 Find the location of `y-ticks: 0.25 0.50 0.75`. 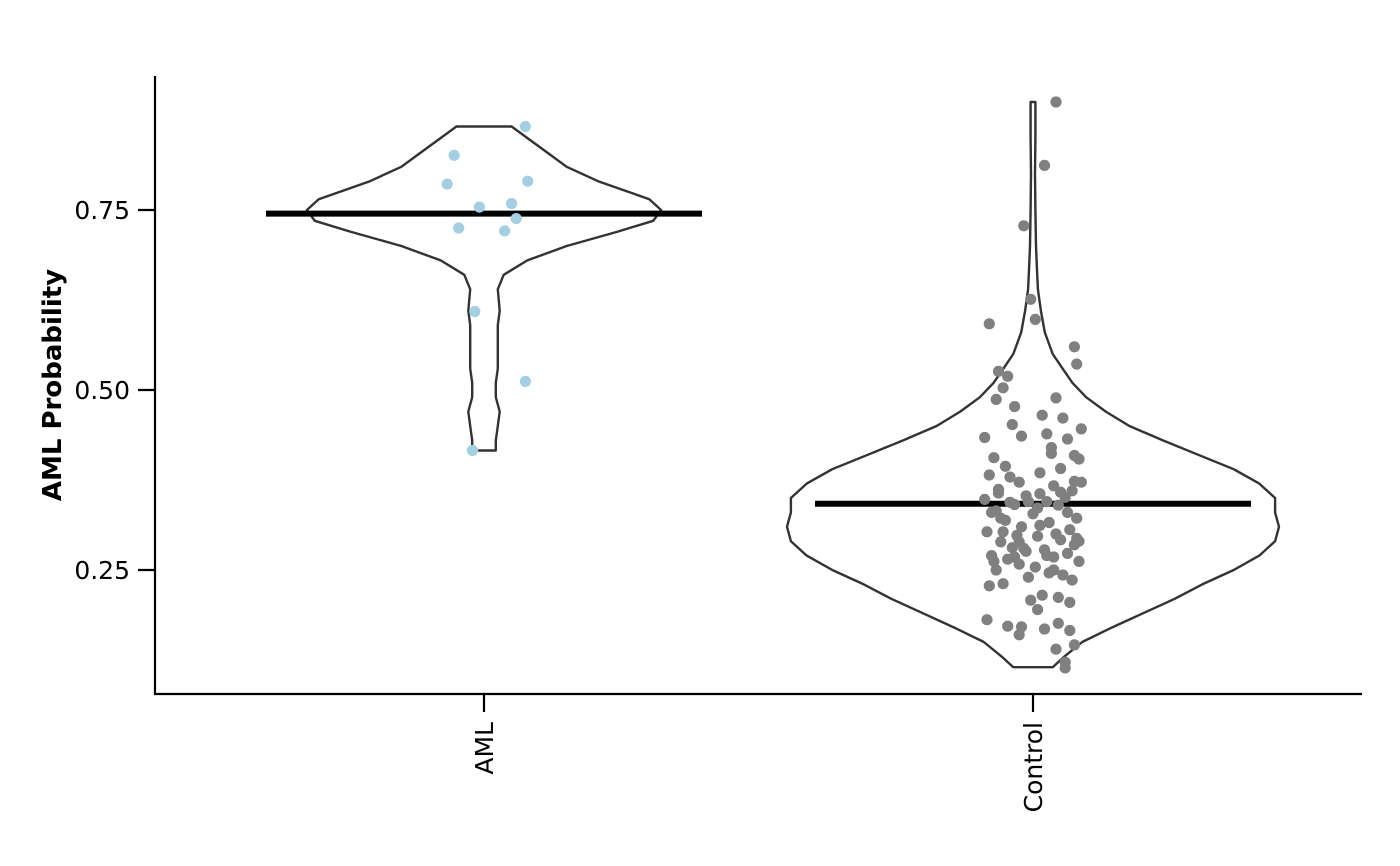

y-ticks: 0.25 0.50 0.75 is located at coordinates (114, 390).